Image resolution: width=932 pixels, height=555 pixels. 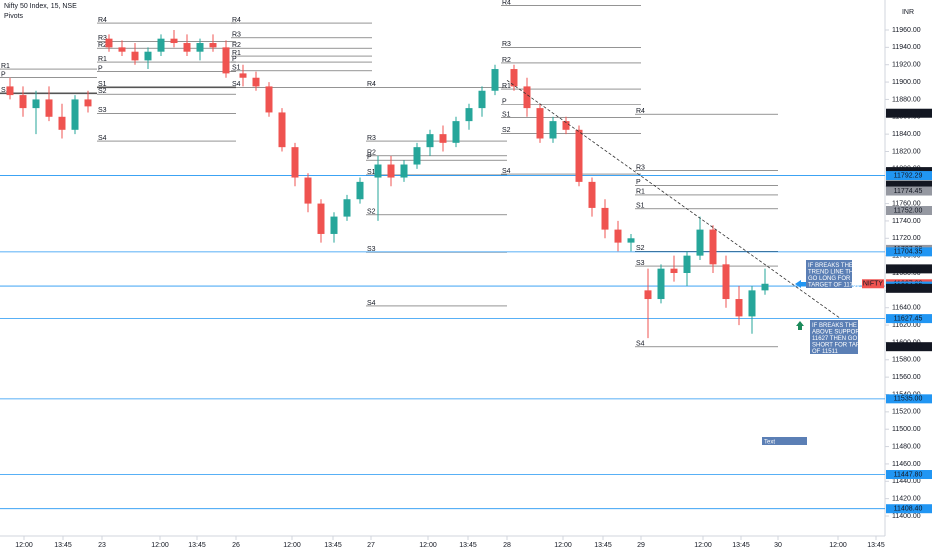 I want to click on price-label: 11595.10, so click(x=908, y=347).